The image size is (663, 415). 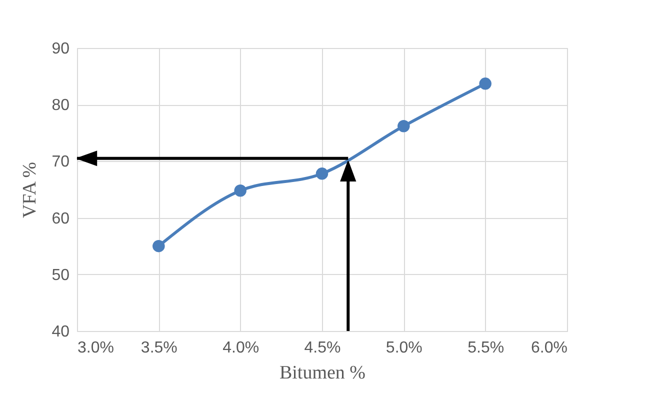 I want to click on y-tick-label: 90, so click(x=61, y=49).